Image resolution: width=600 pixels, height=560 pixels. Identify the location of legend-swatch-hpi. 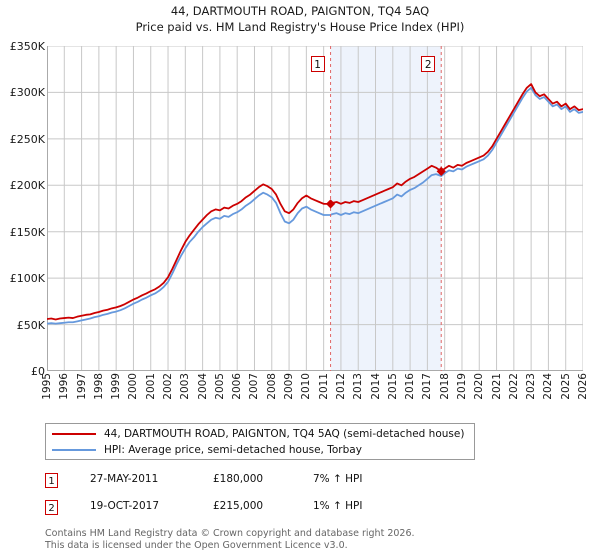
(74, 450).